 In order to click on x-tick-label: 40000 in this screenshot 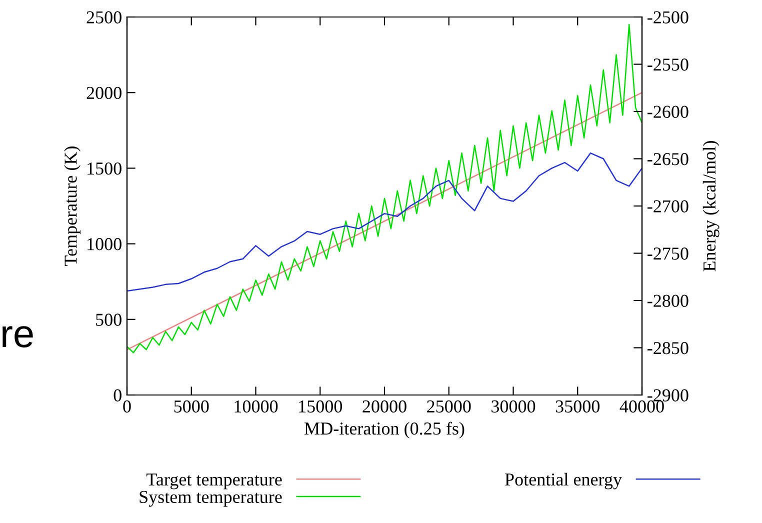, I will do `click(642, 406)`.